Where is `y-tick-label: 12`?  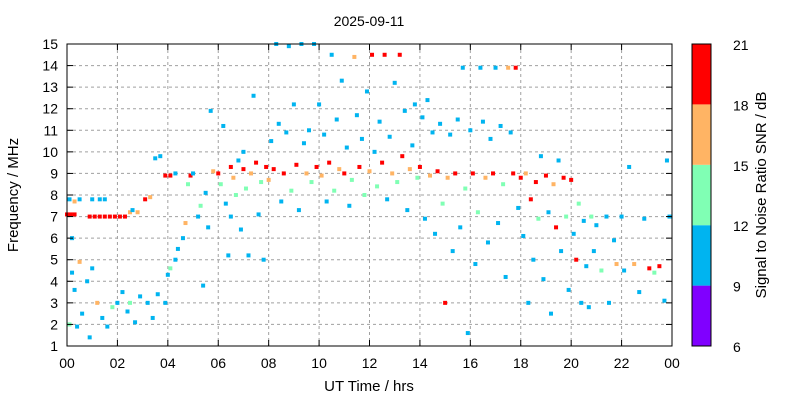 y-tick-label: 12 is located at coordinates (50, 109).